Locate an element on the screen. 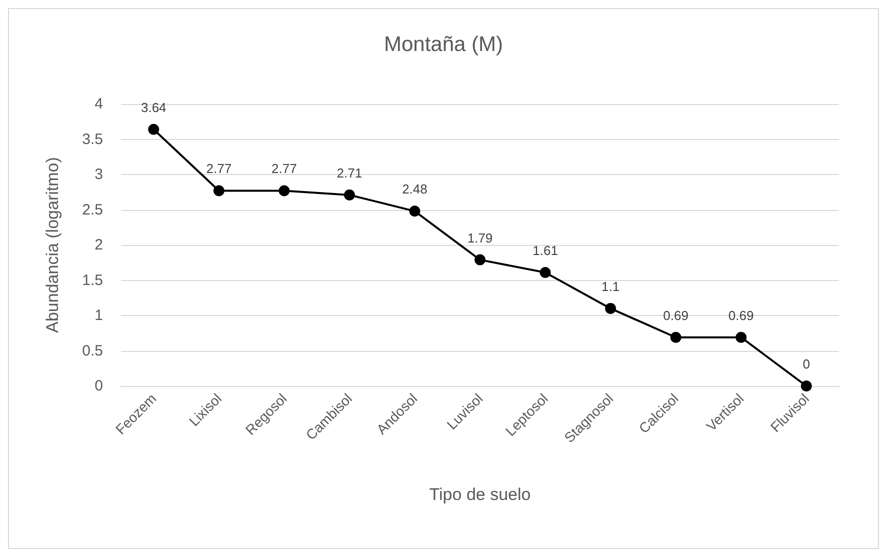 The image size is (887, 557). y-tick-label: 0.5 is located at coordinates (92, 351).